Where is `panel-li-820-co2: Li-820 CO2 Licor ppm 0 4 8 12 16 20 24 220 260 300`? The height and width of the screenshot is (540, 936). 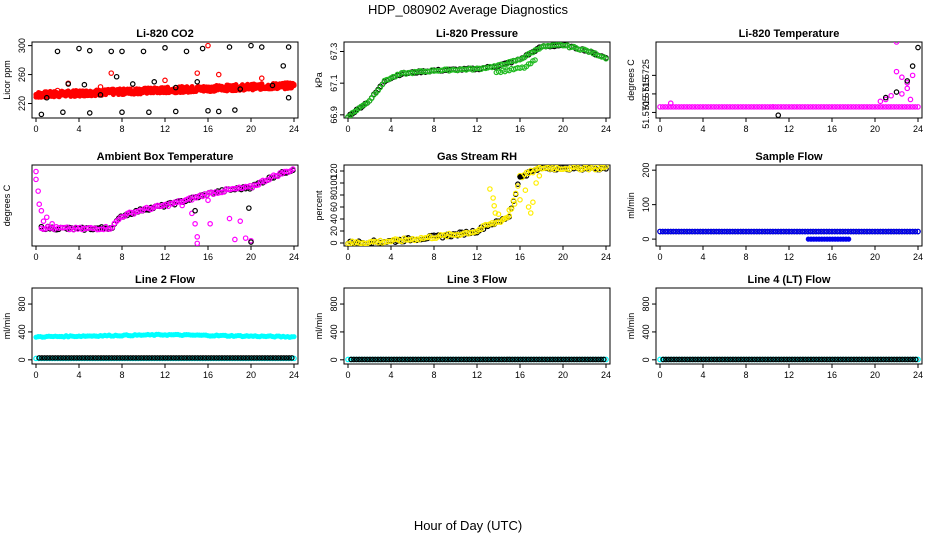
panel-li-820-co2: Li-820 CO2 Licor ppm 0 4 8 12 16 20 24 220 260 300 is located at coordinates (150, 81).